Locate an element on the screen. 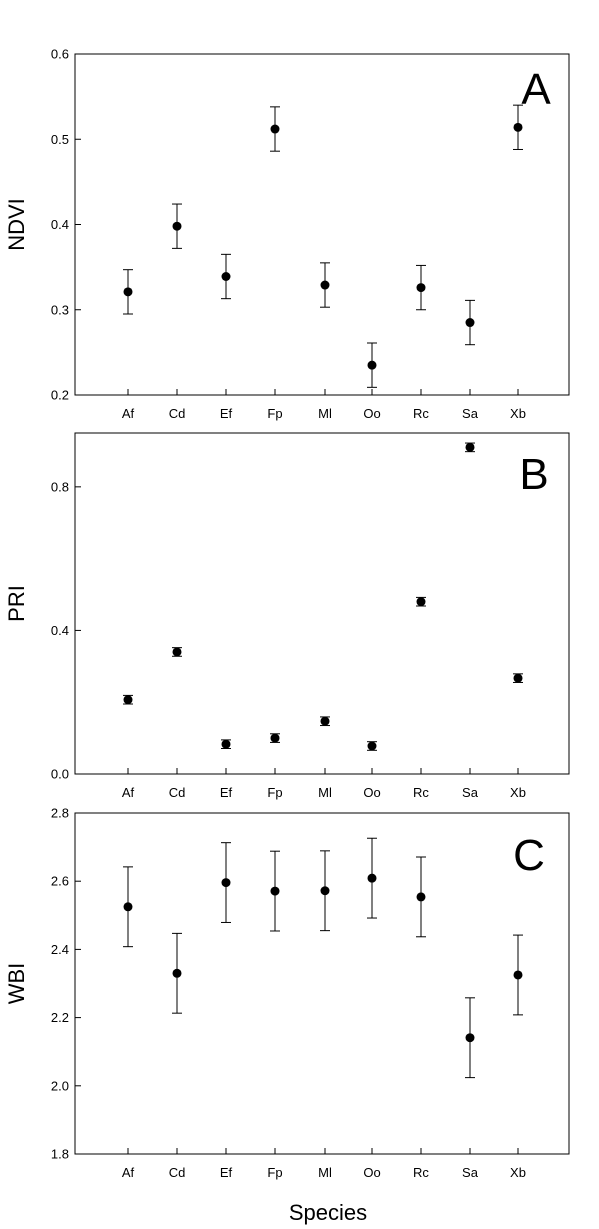 This screenshot has width=599, height=1229. y-tick-label: 0.0 is located at coordinates (60, 774).